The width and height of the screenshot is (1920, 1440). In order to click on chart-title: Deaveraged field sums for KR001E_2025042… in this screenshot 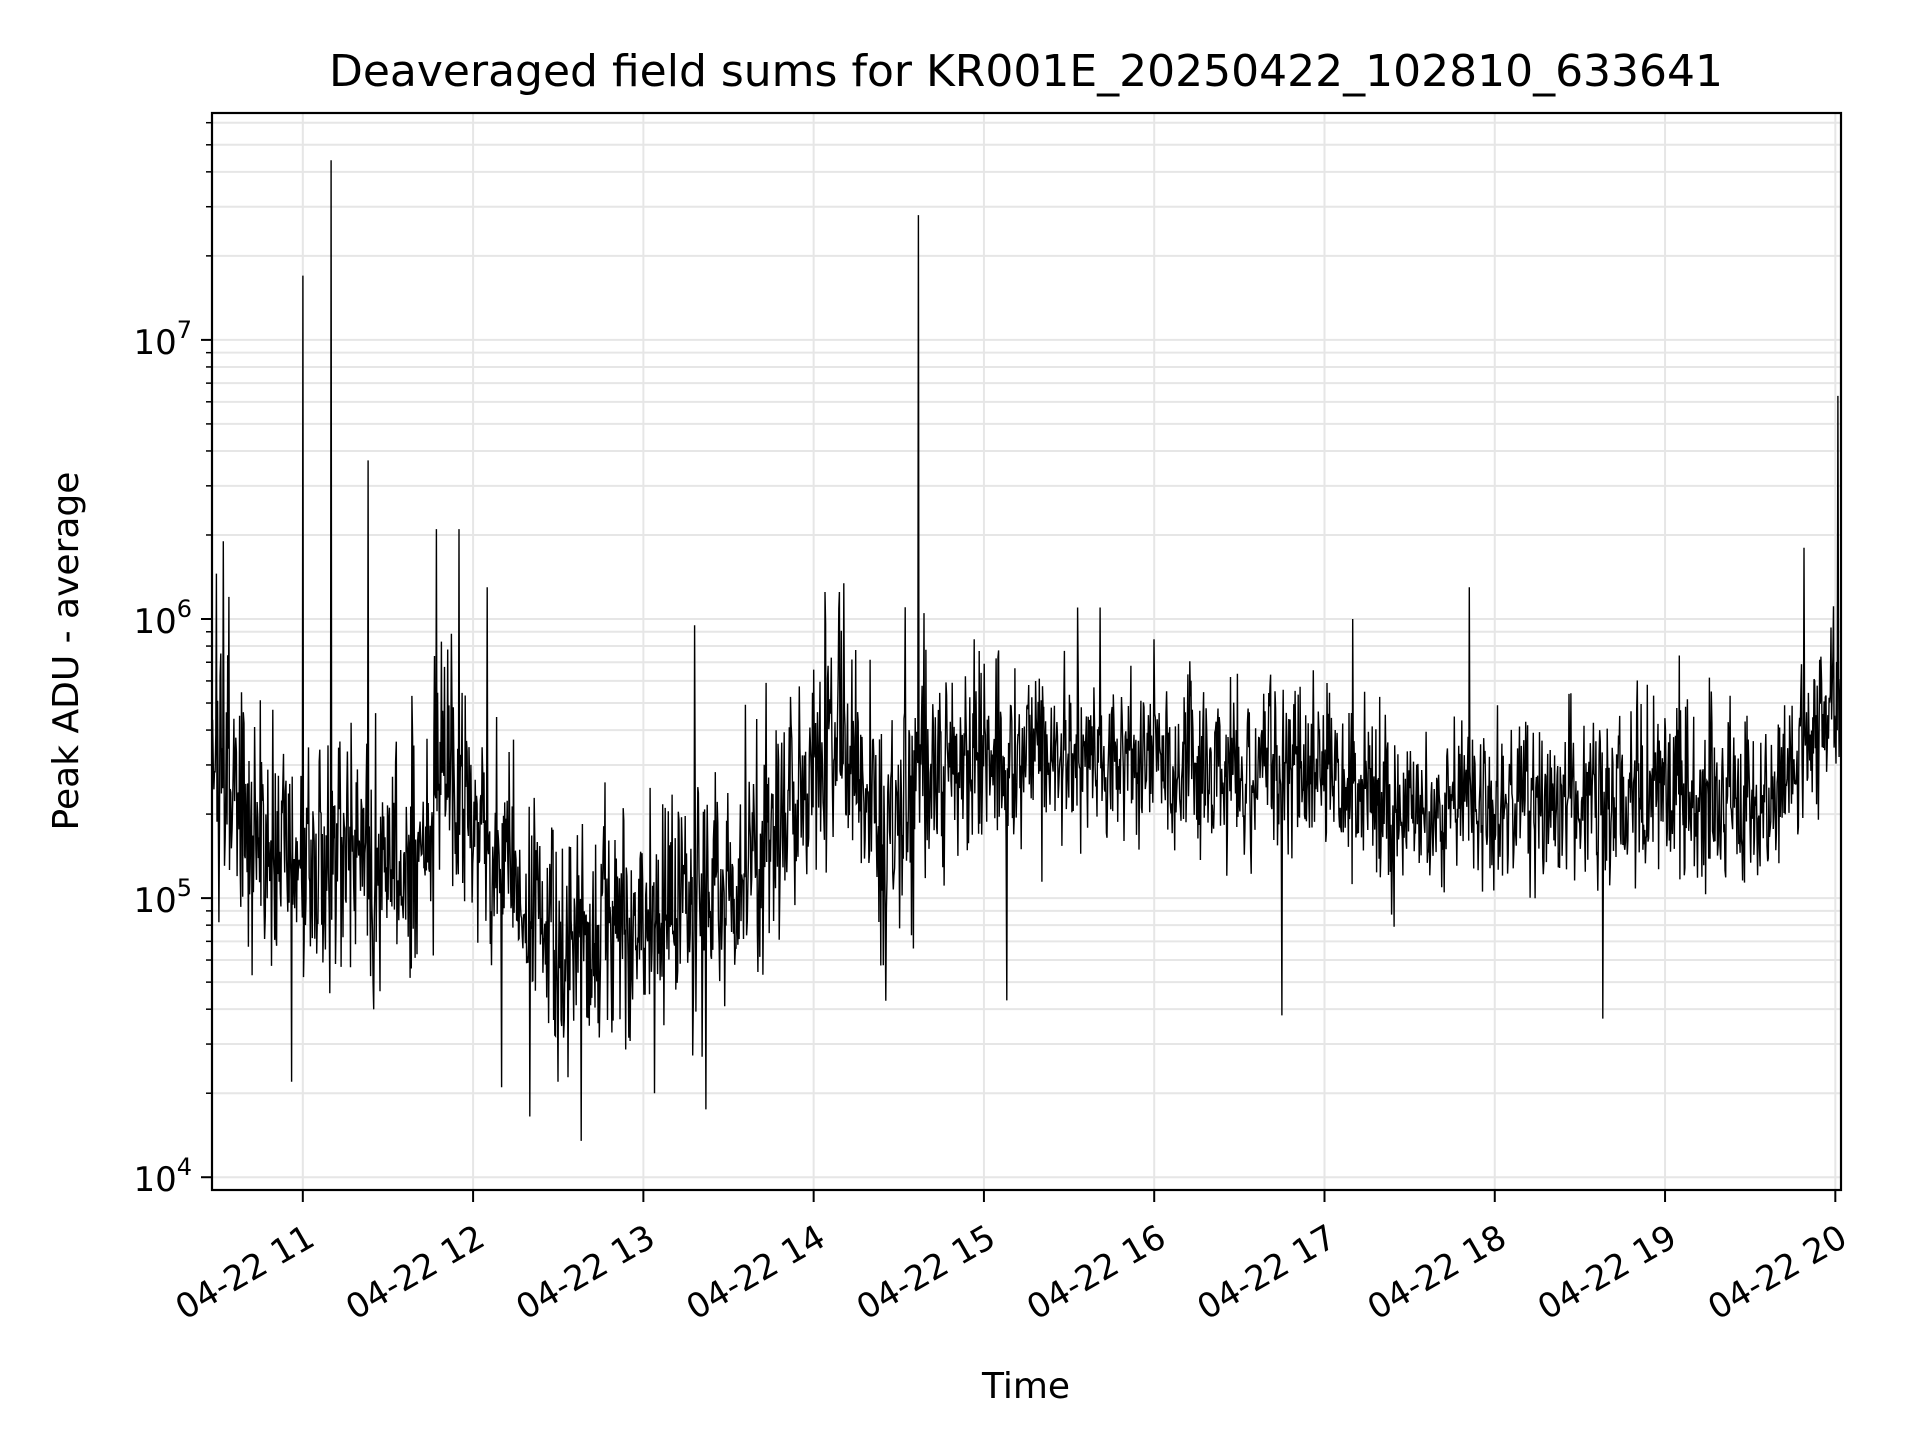, I will do `click(1026, 71)`.